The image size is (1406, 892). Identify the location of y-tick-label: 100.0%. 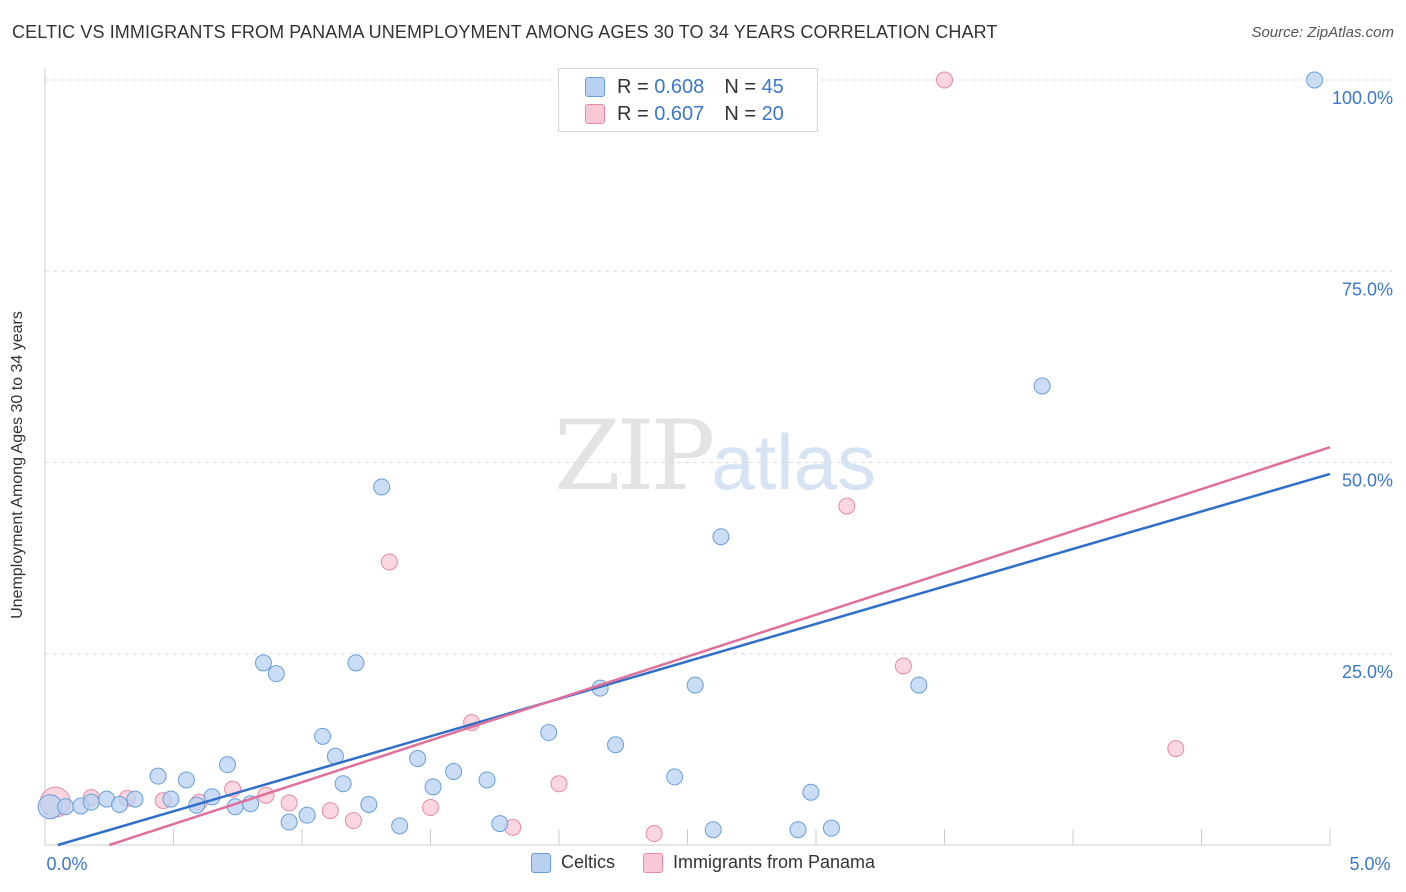
(1362, 98).